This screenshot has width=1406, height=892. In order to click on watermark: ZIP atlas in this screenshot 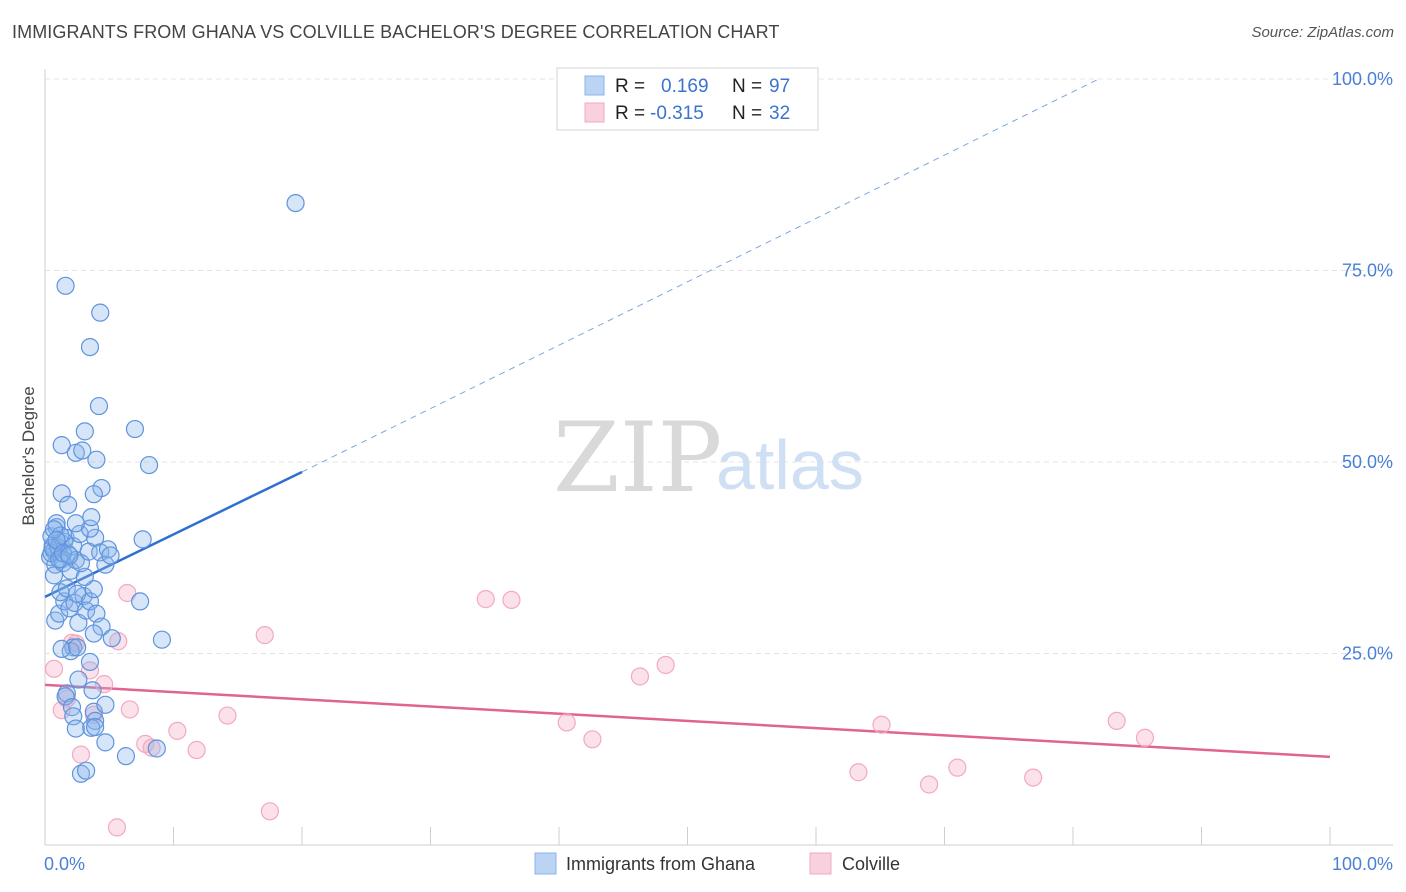, I will do `click(708, 458)`.